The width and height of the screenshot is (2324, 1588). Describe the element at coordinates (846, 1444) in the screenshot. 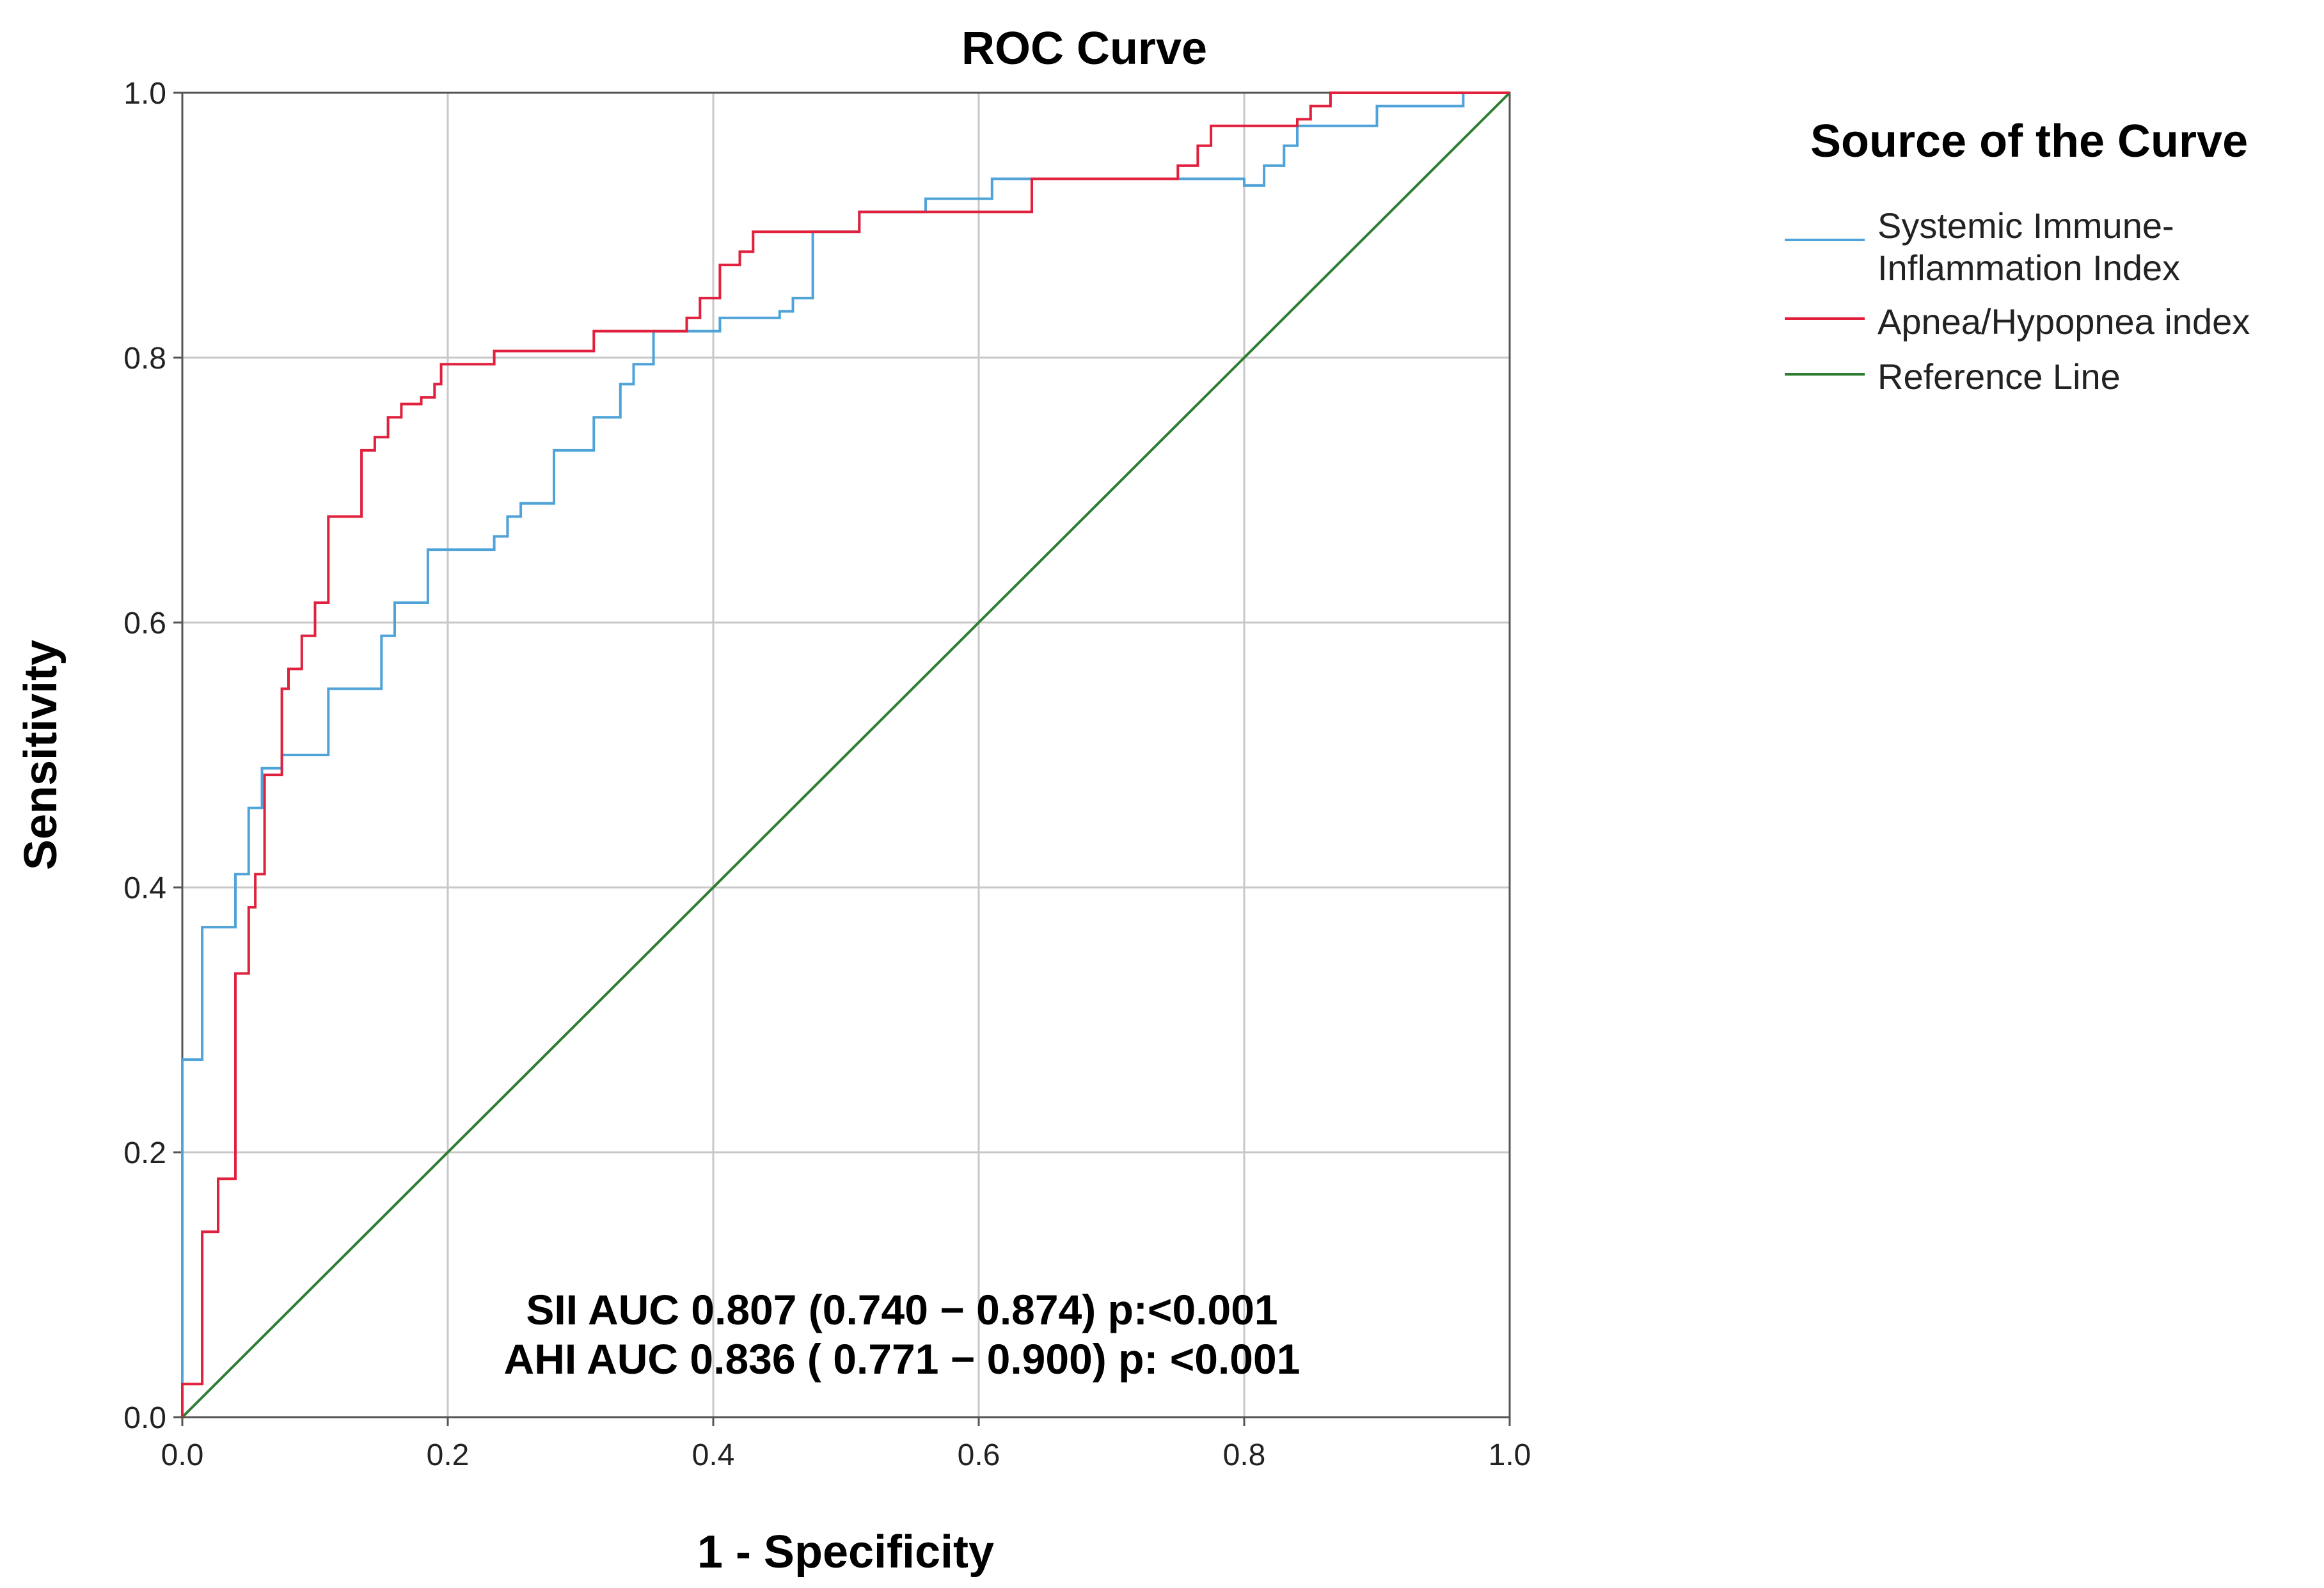

I see `x-axis-ticks: 0.0 0.2 0.4 0.6 0.8 1.0` at that location.